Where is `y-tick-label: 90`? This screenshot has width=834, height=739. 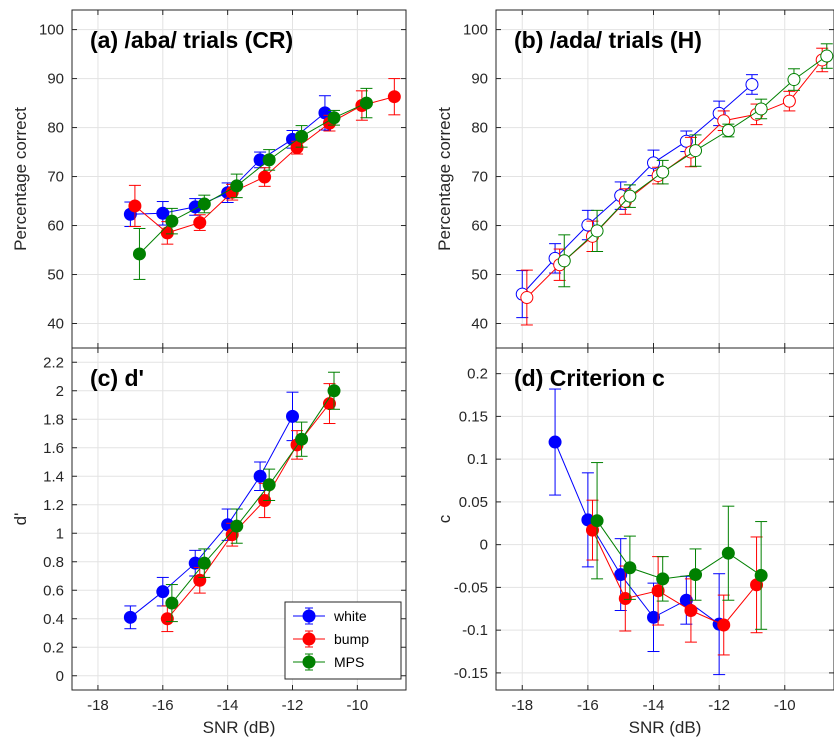 y-tick-label: 90 is located at coordinates (55, 79).